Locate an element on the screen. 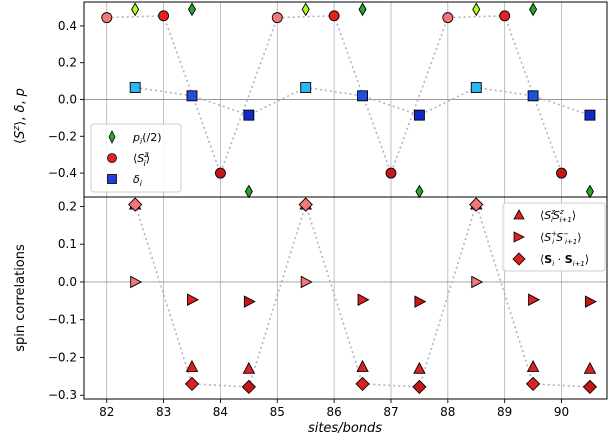 This screenshot has width=615, height=443. xtick-label: 88 is located at coordinates (447, 412).